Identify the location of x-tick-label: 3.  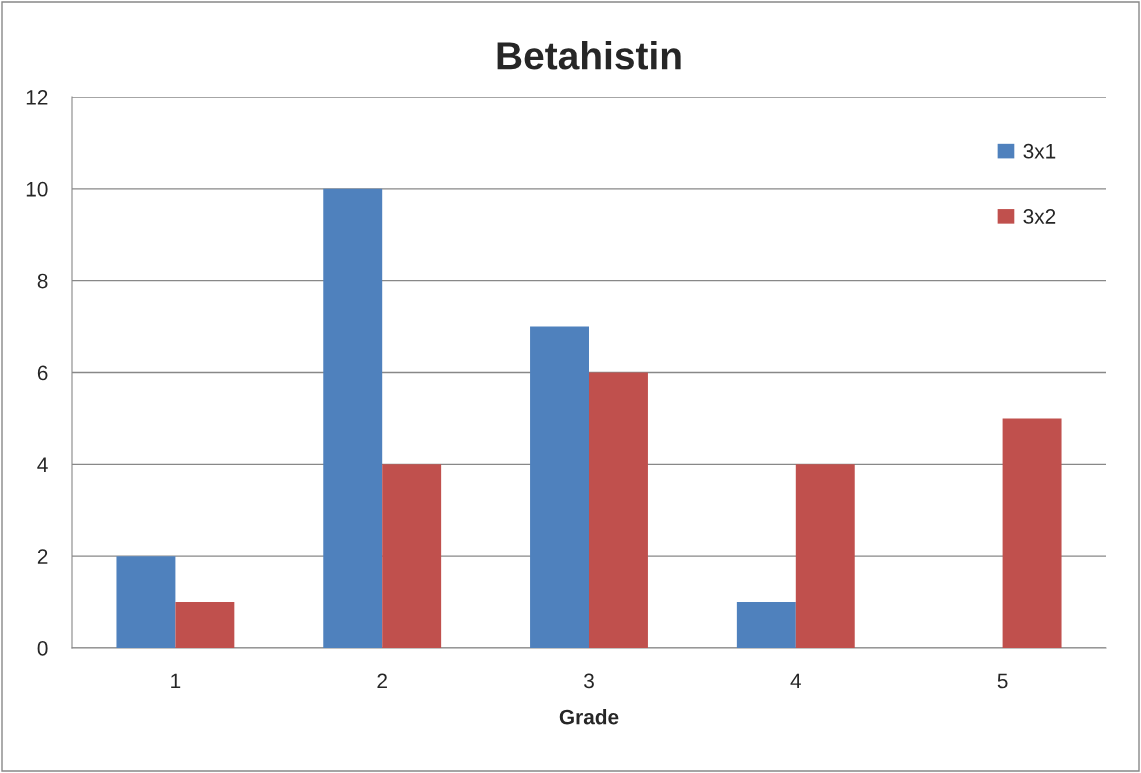
(589, 681).